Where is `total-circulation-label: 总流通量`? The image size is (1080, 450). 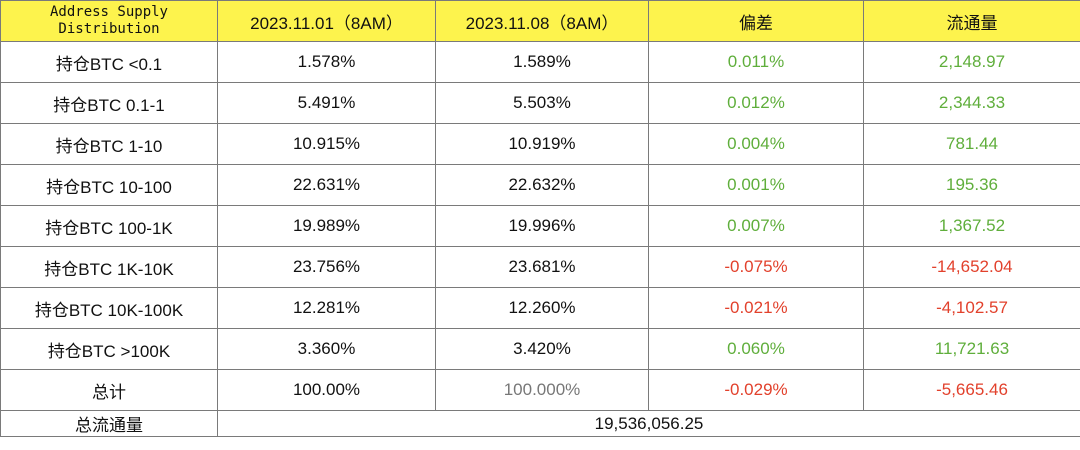 total-circulation-label: 总流通量 is located at coordinates (109, 423).